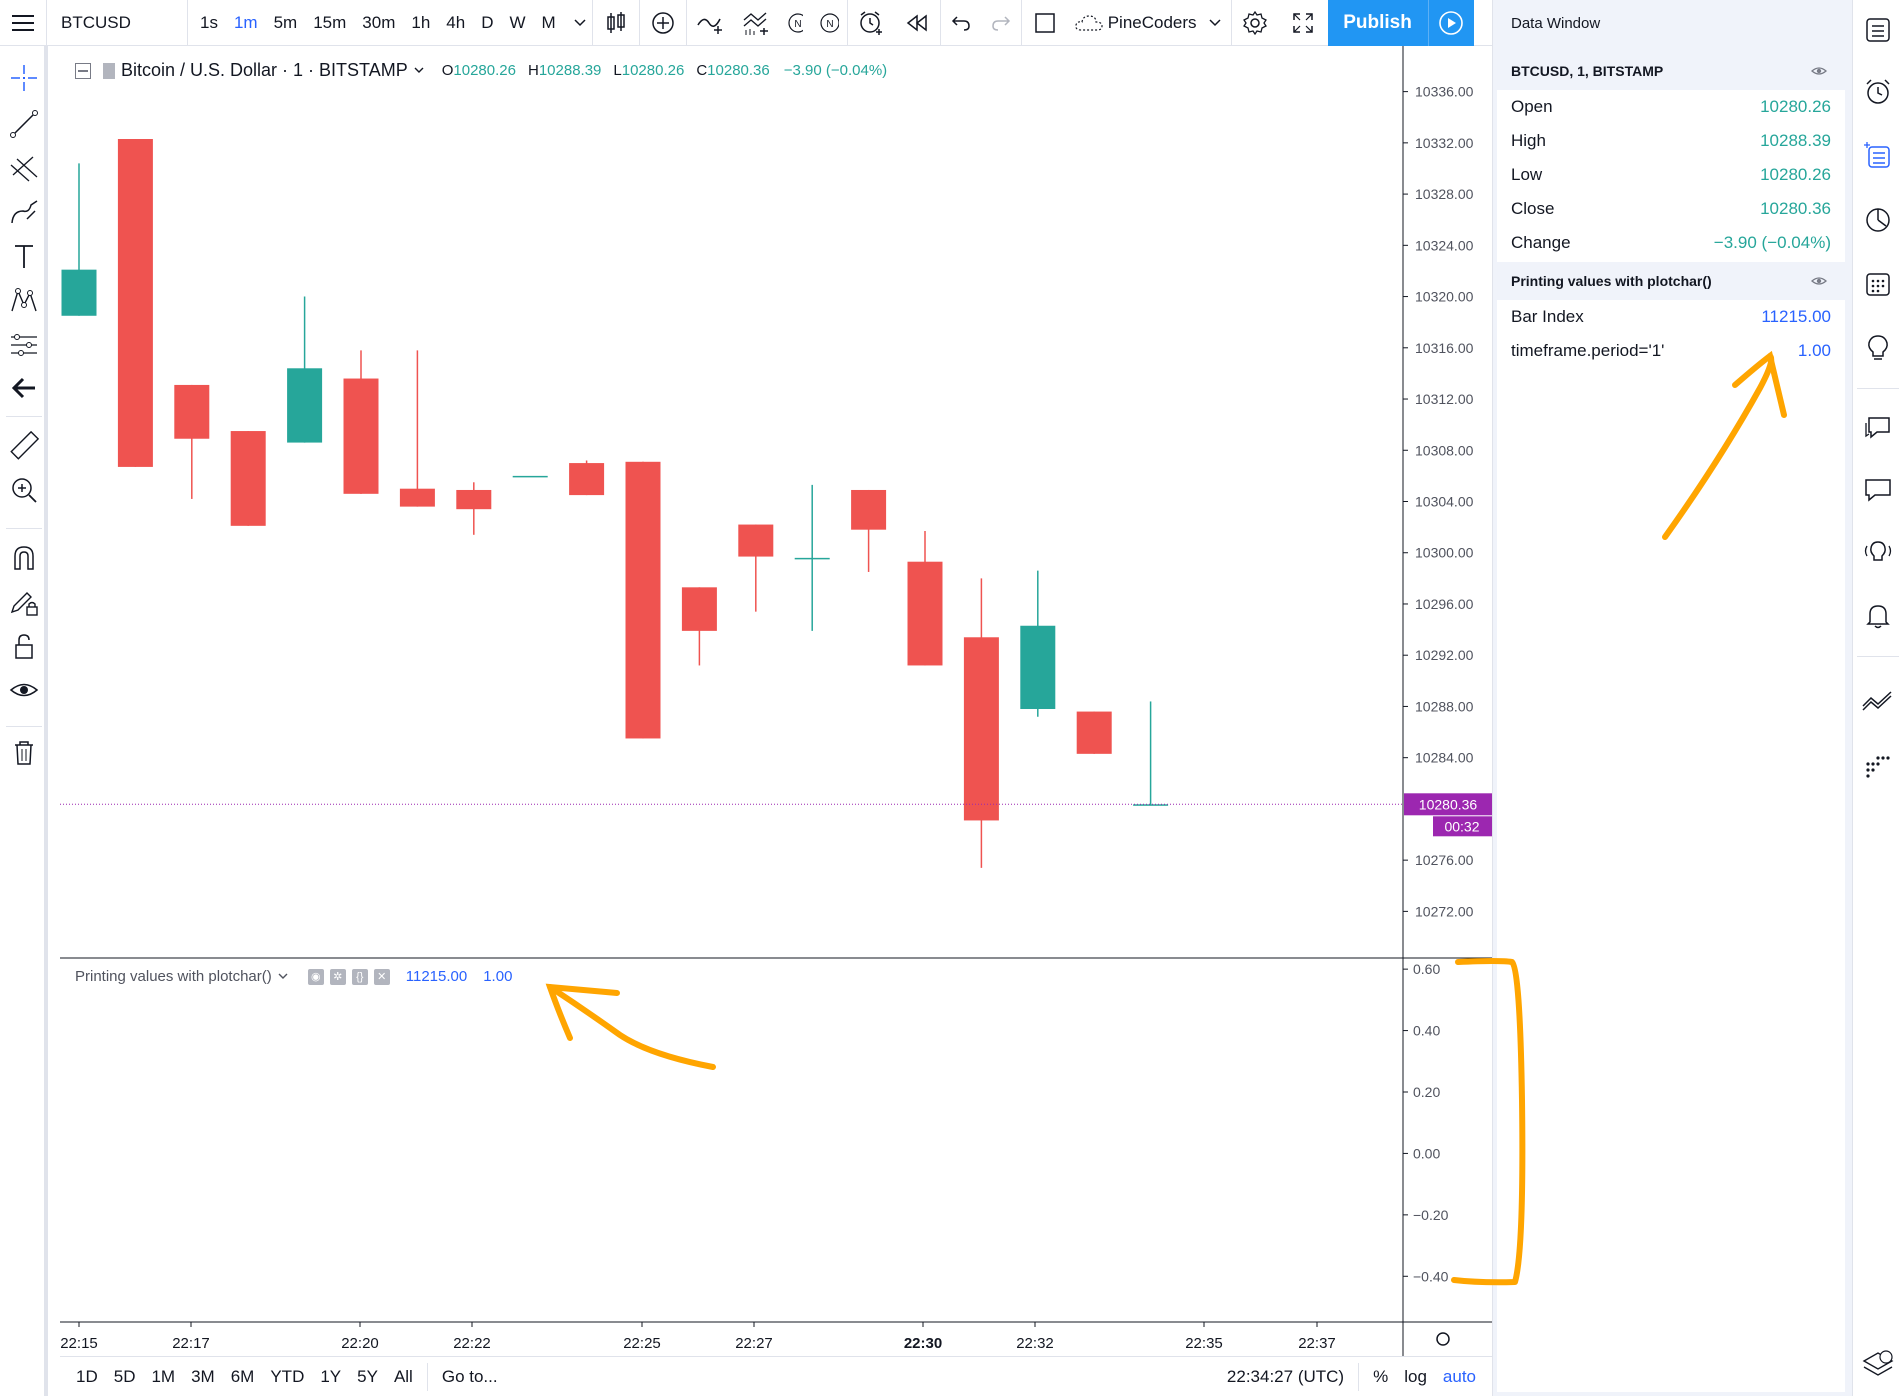  Describe the element at coordinates (337, 976) in the screenshot. I see `gear-icon: ✲` at that location.